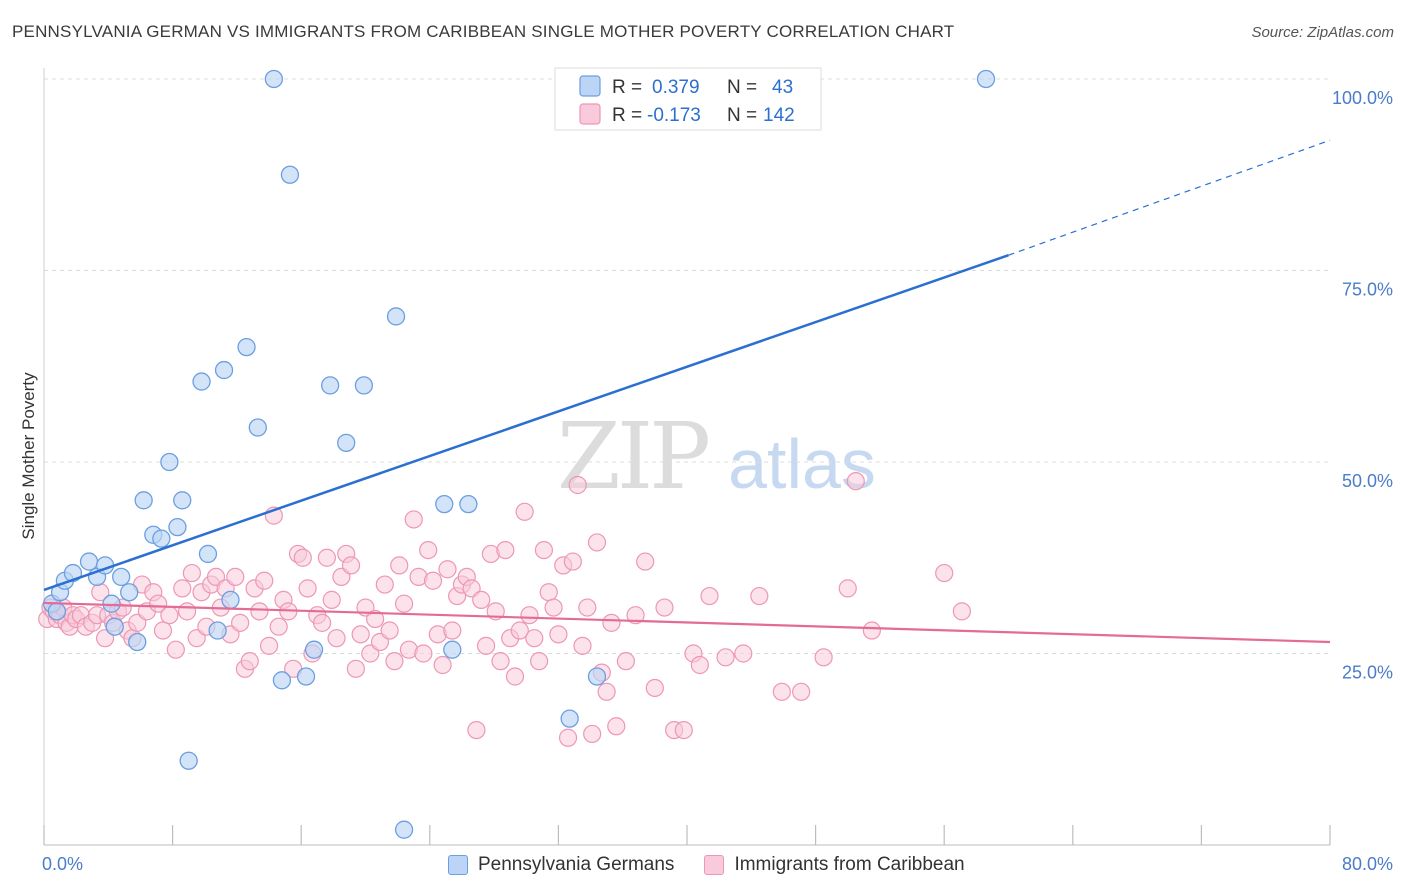  I want to click on legend-n-value-2: 142, so click(779, 115).